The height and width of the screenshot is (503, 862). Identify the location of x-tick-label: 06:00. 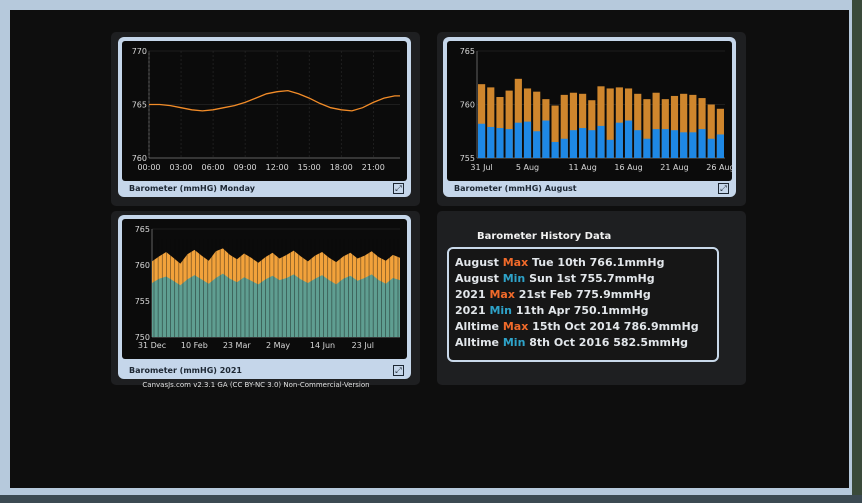
(213, 167).